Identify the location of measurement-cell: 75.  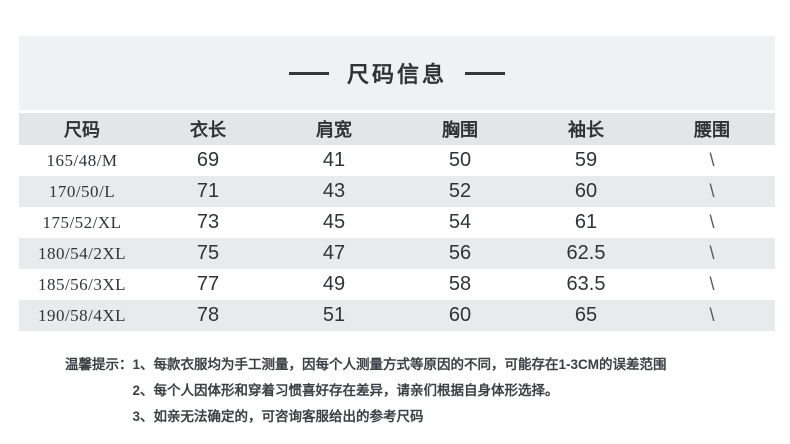
(208, 253).